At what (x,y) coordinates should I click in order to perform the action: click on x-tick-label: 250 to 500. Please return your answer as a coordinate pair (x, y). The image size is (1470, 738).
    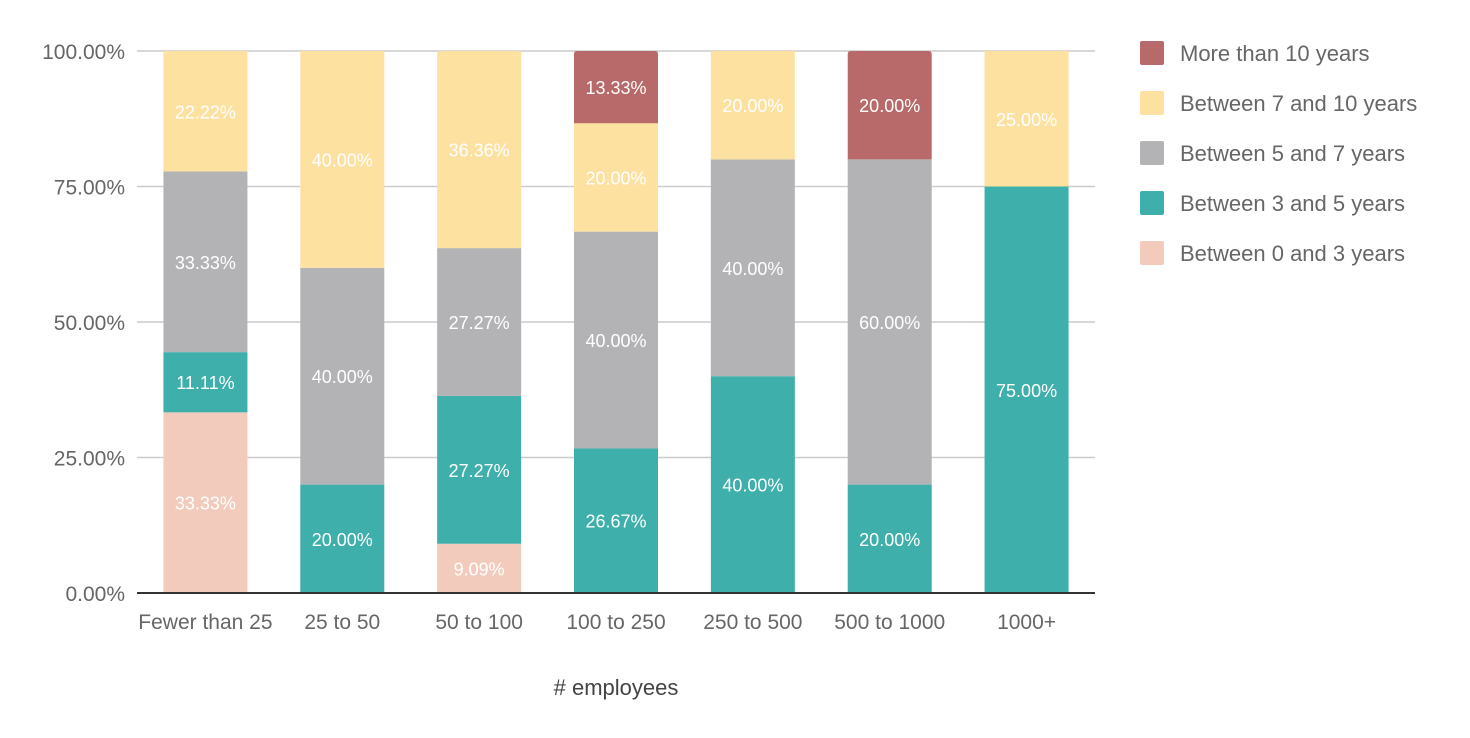
    Looking at the image, I should click on (752, 622).